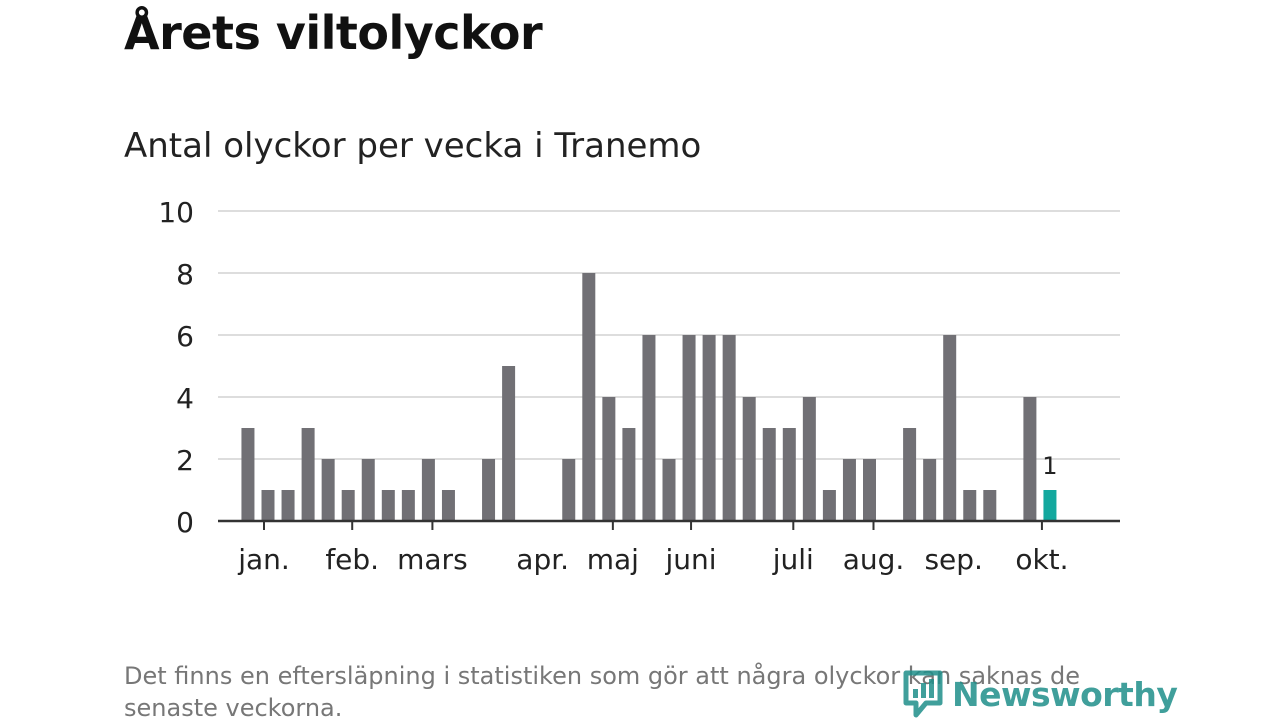  What do you see at coordinates (185, 522) in the screenshot?
I see `y-tick-label-0: 0` at bounding box center [185, 522].